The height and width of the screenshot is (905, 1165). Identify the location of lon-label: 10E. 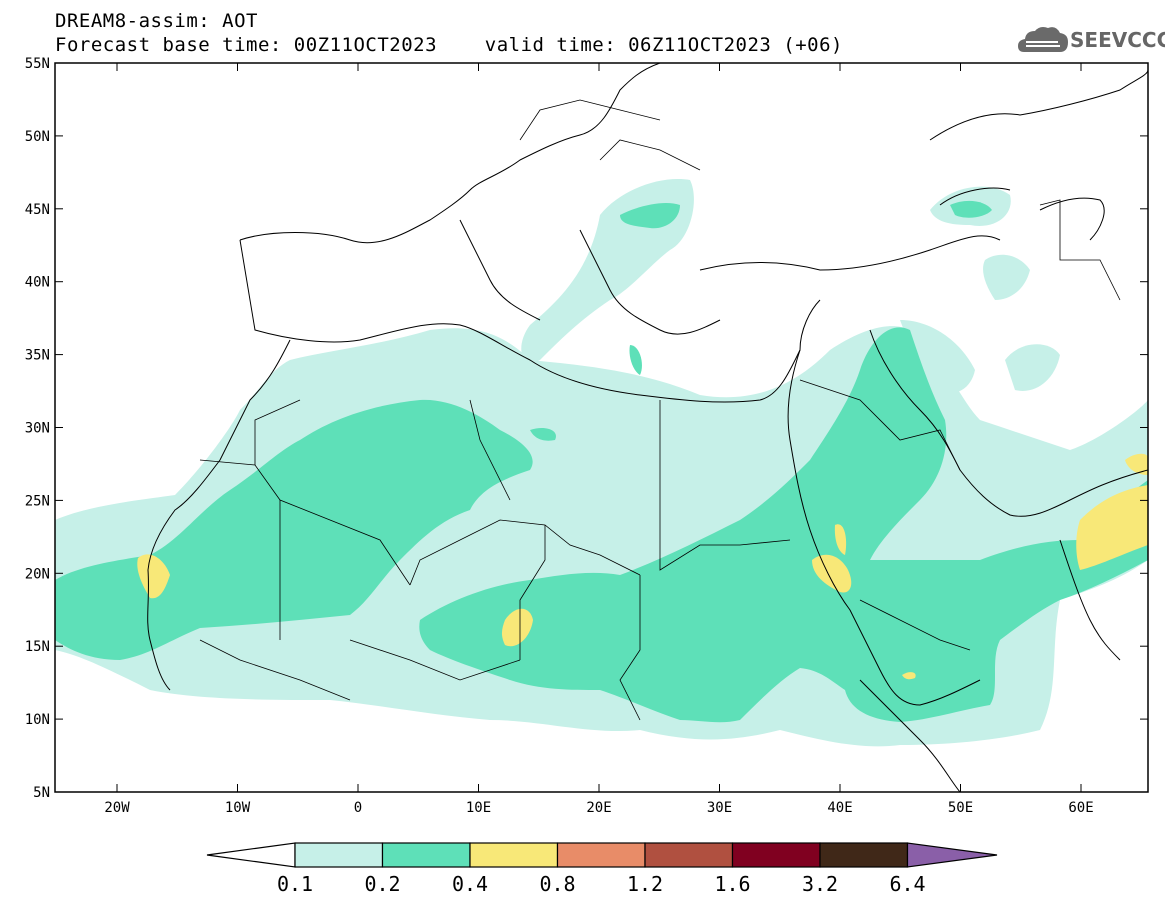
(478, 808).